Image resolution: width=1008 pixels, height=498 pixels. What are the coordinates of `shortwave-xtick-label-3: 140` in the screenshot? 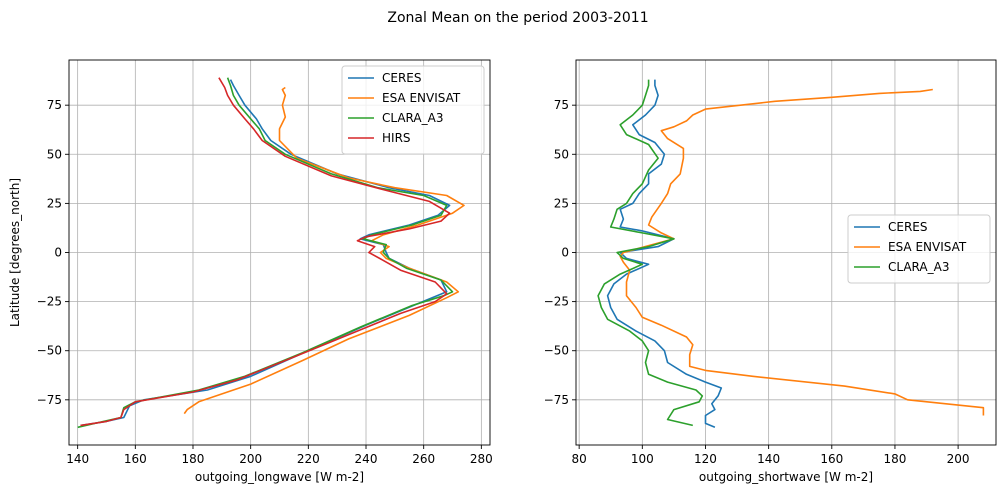 It's located at (768, 459).